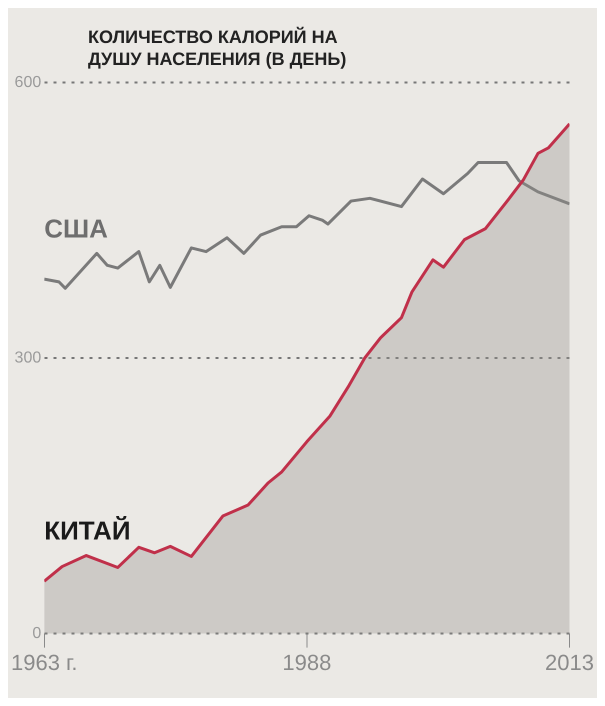  I want to click on y-tick-label: 300, so click(28, 358).